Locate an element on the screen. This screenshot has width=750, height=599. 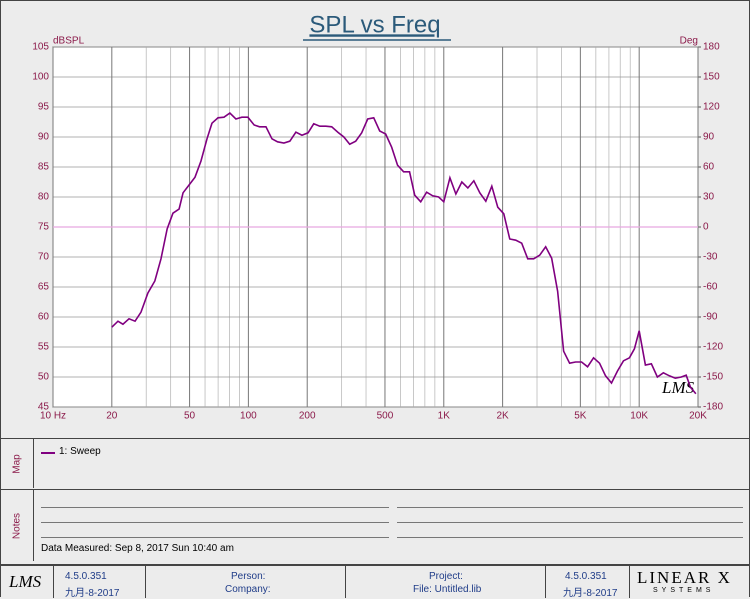
footer-person-cell: Person: Company: is located at coordinates (245, 582).